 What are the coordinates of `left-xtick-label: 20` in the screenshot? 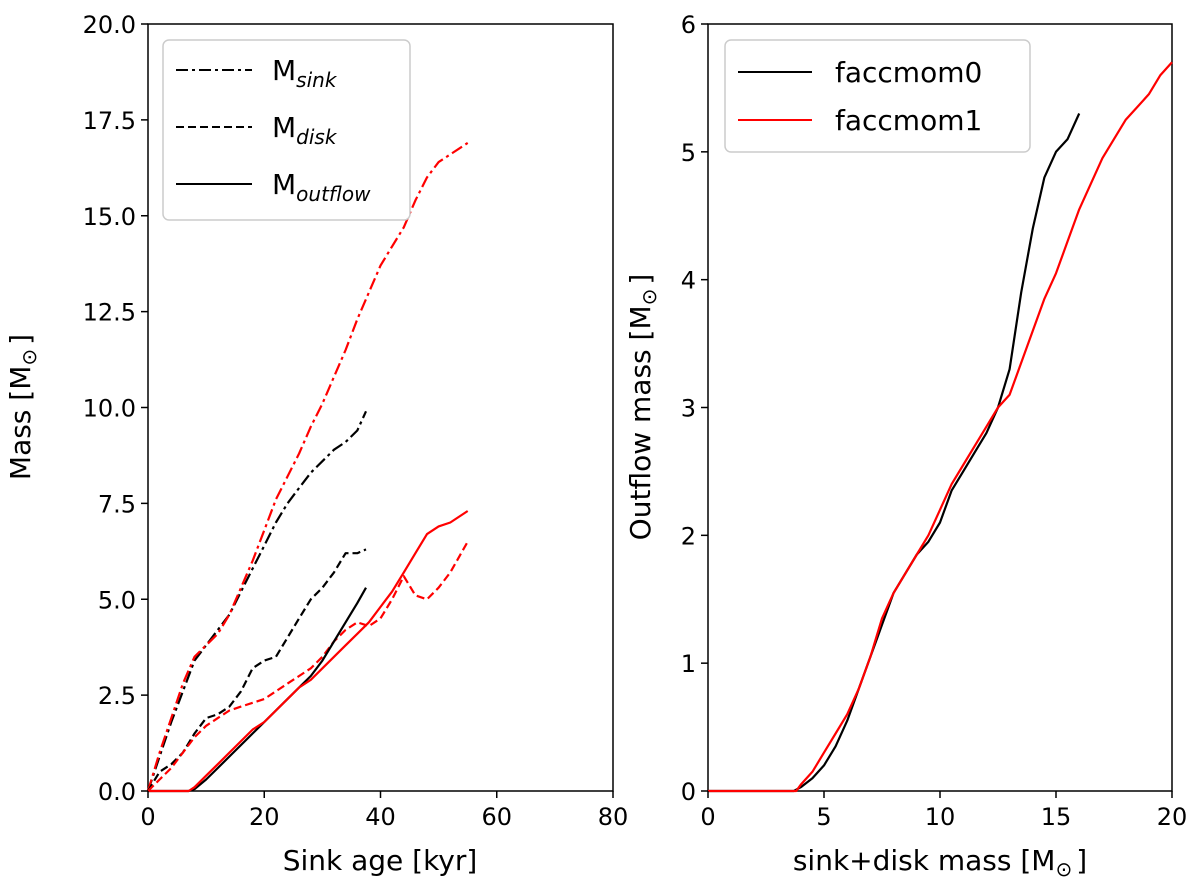 It's located at (264, 817).